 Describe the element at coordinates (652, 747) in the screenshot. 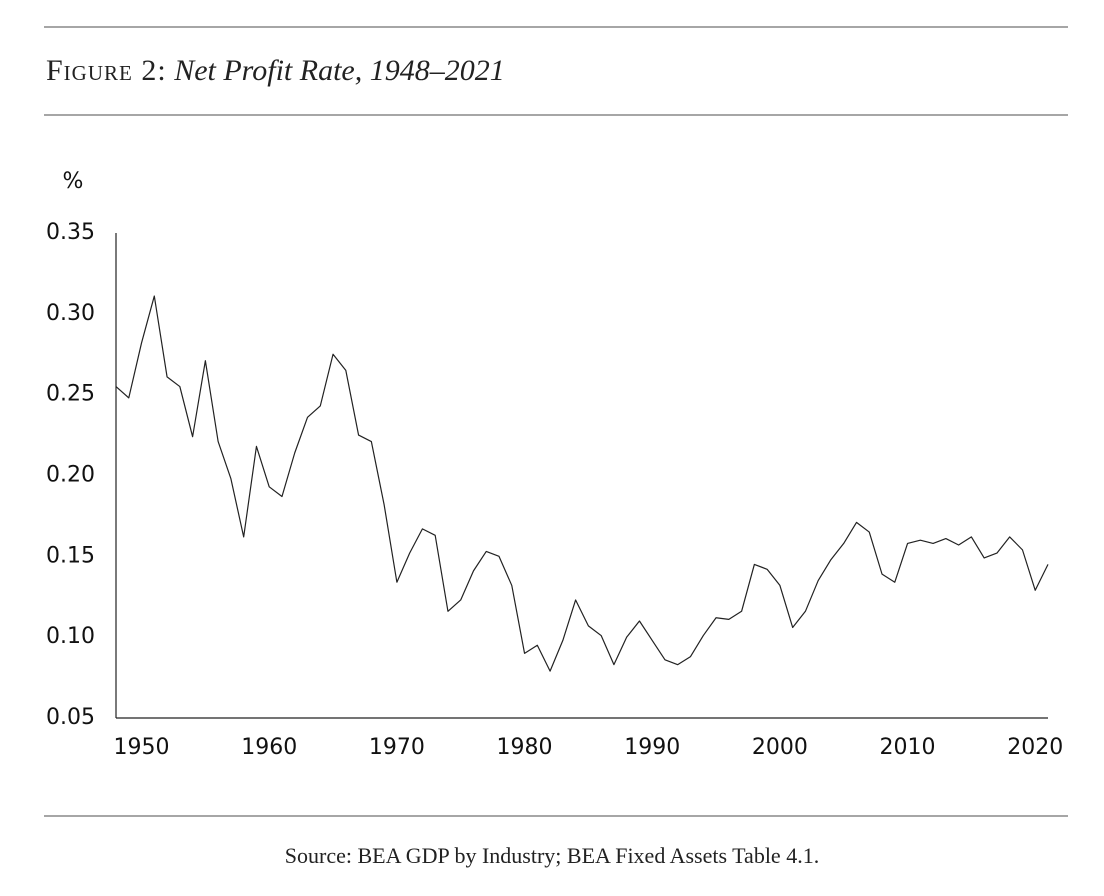

I see `x-tick-label: 1990` at that location.